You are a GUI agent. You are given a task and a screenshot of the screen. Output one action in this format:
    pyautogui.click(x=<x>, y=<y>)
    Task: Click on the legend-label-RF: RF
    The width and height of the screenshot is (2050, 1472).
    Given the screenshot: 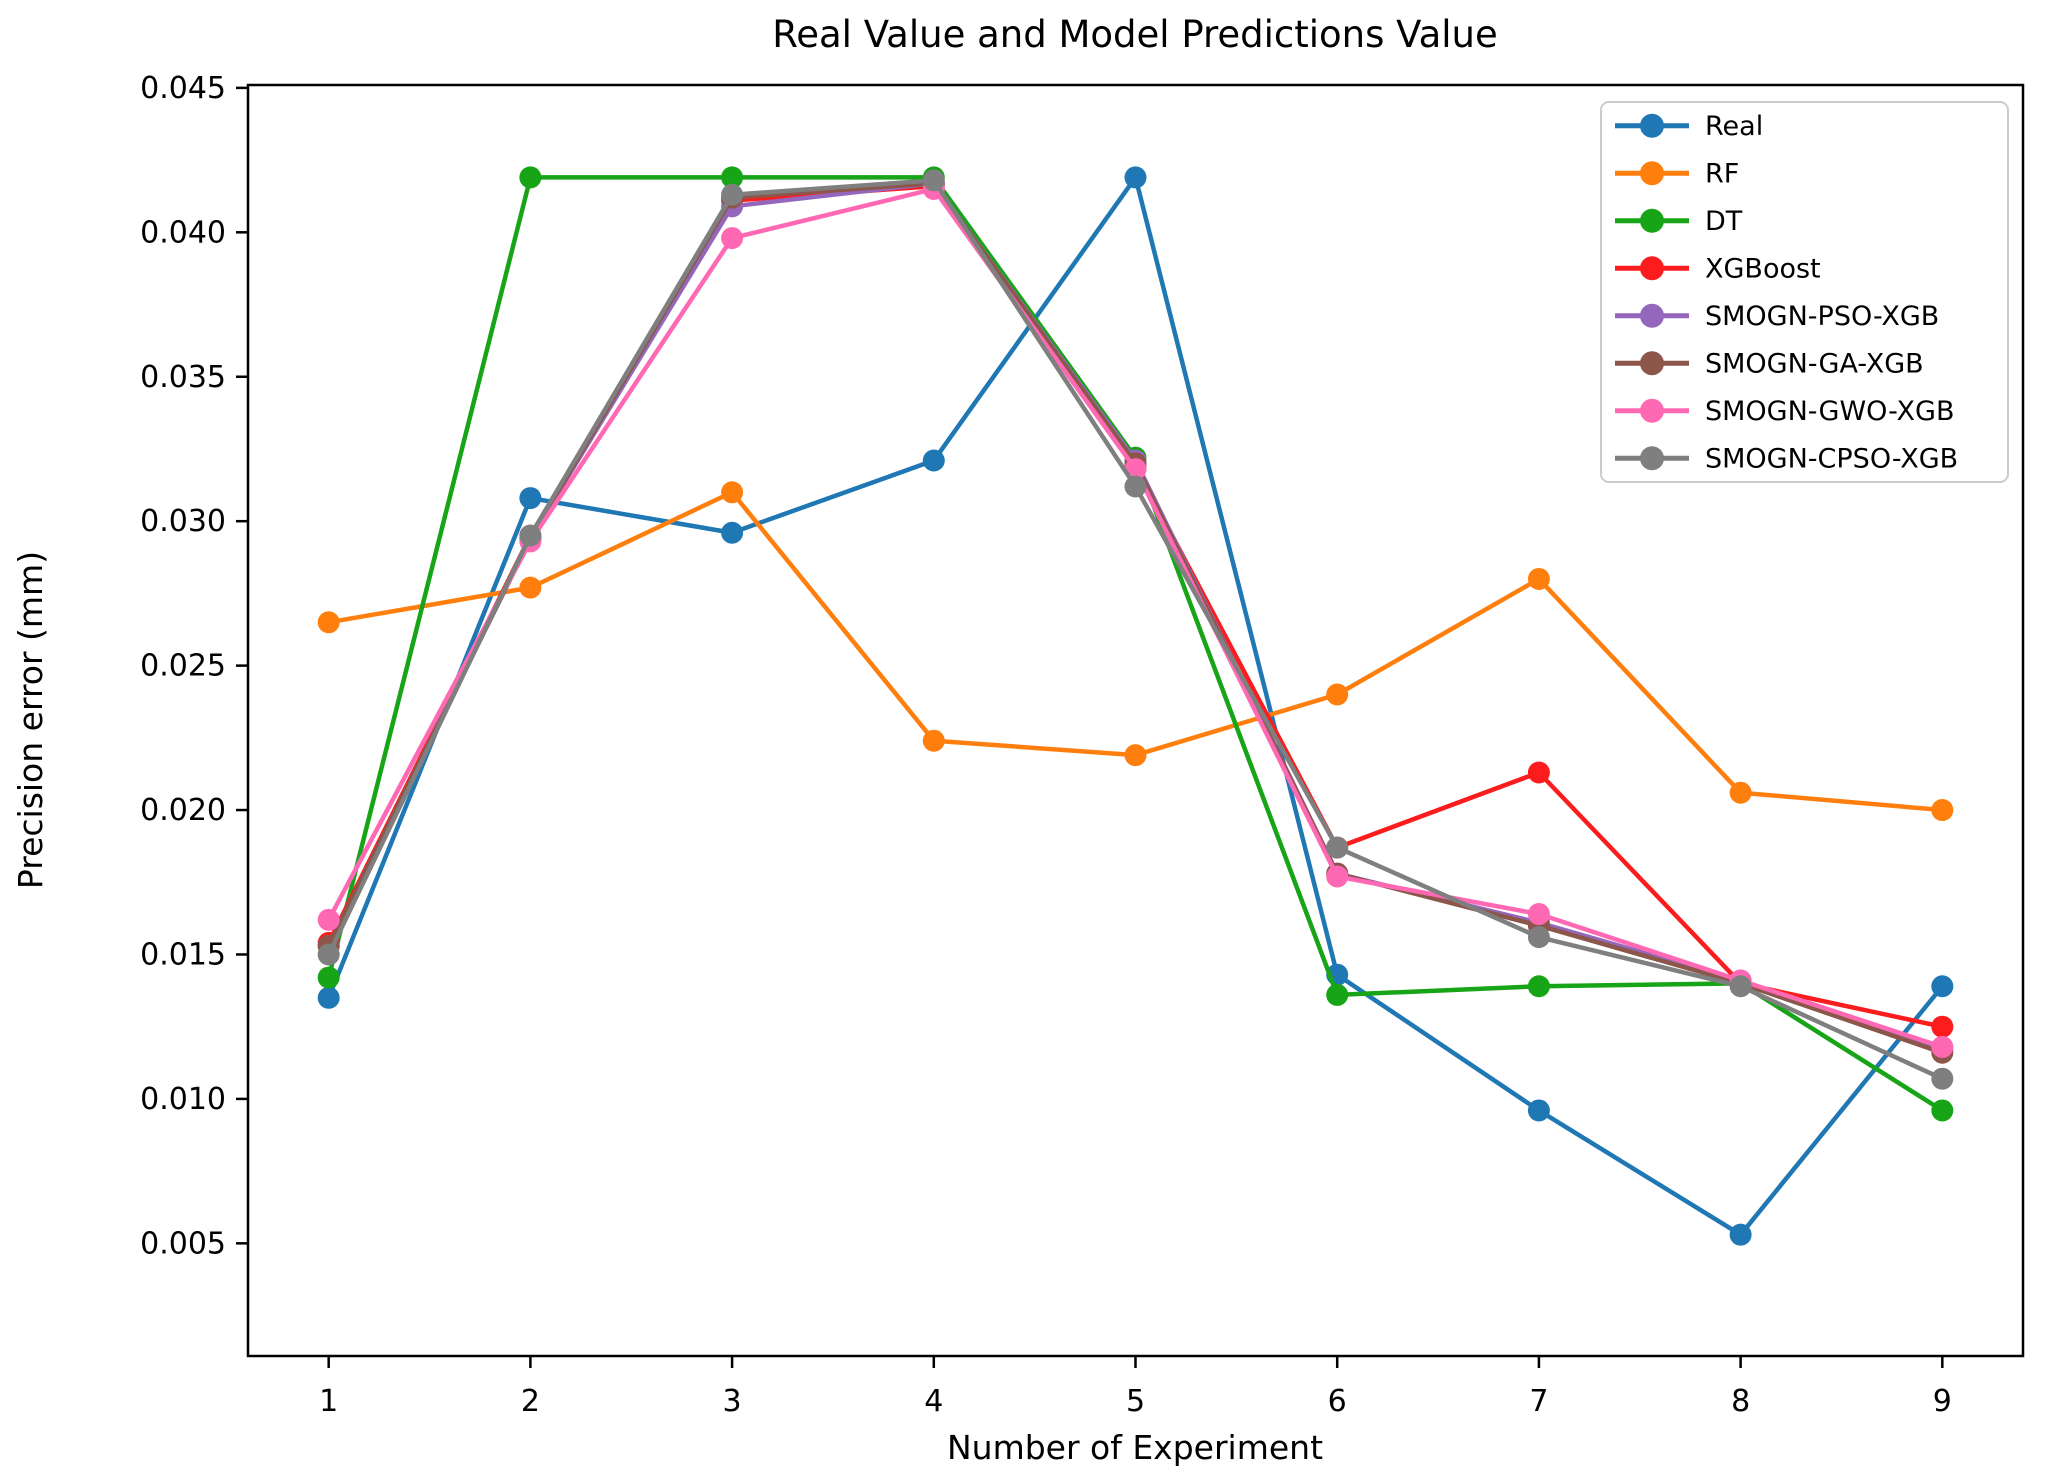 What is the action you would take?
    pyautogui.click(x=1722, y=173)
    